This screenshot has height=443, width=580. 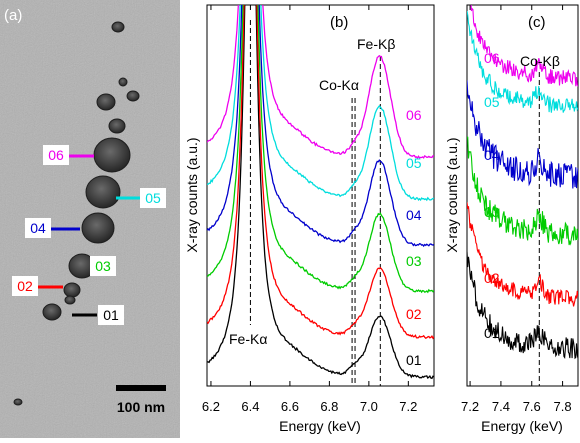 What do you see at coordinates (339, 22) in the screenshot?
I see `panel-b-label: (b)` at bounding box center [339, 22].